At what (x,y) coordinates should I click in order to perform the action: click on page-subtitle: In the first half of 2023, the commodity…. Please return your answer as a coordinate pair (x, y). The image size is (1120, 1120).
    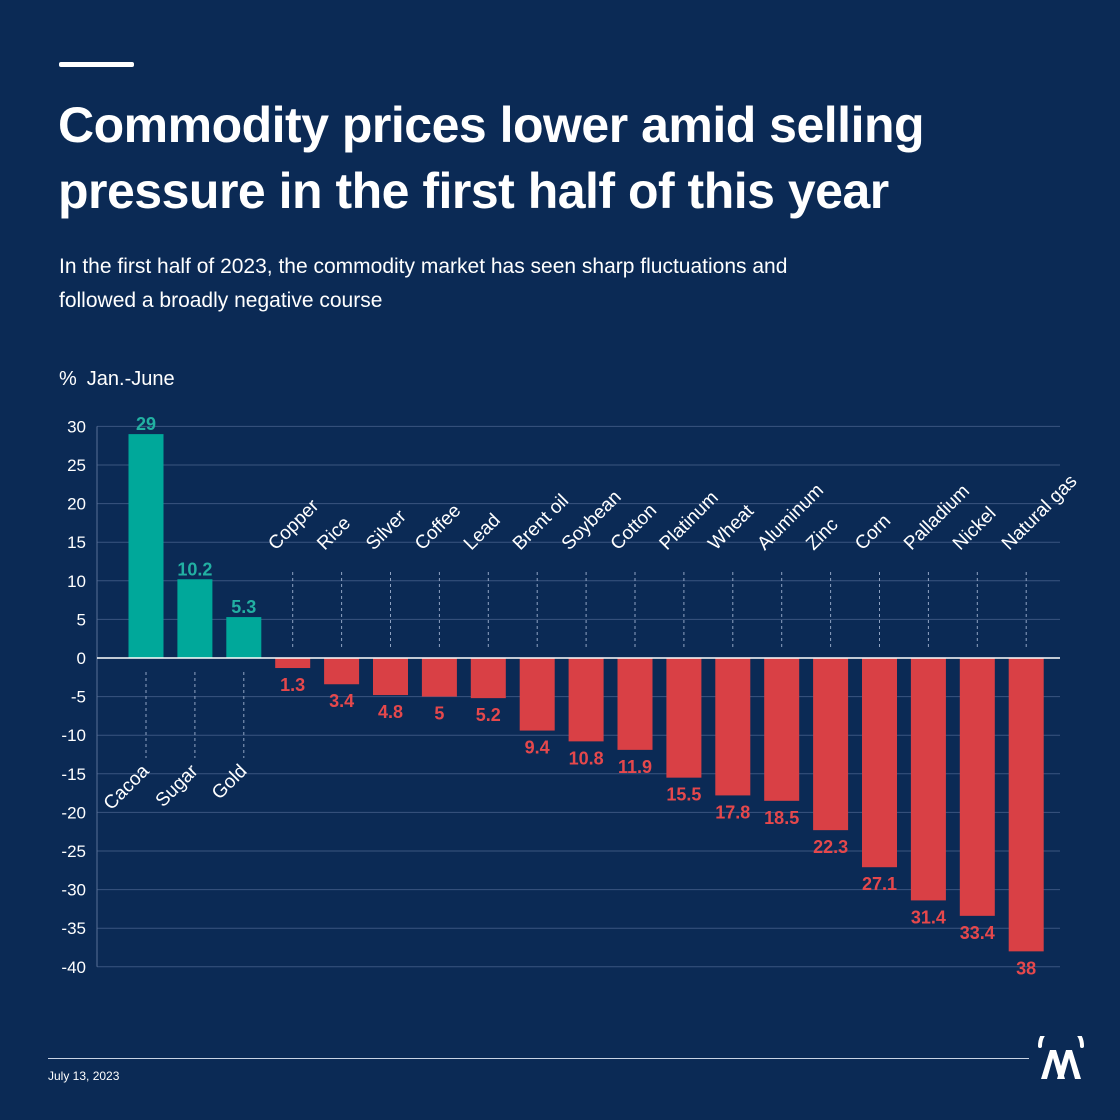
    Looking at the image, I should click on (423, 283).